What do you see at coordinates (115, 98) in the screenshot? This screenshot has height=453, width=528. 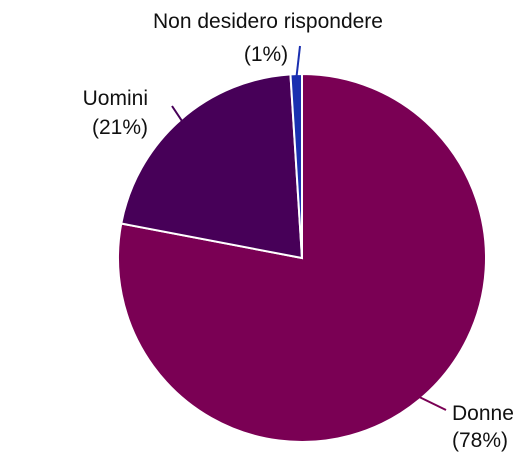 I see `slice-label-1: Uomini` at bounding box center [115, 98].